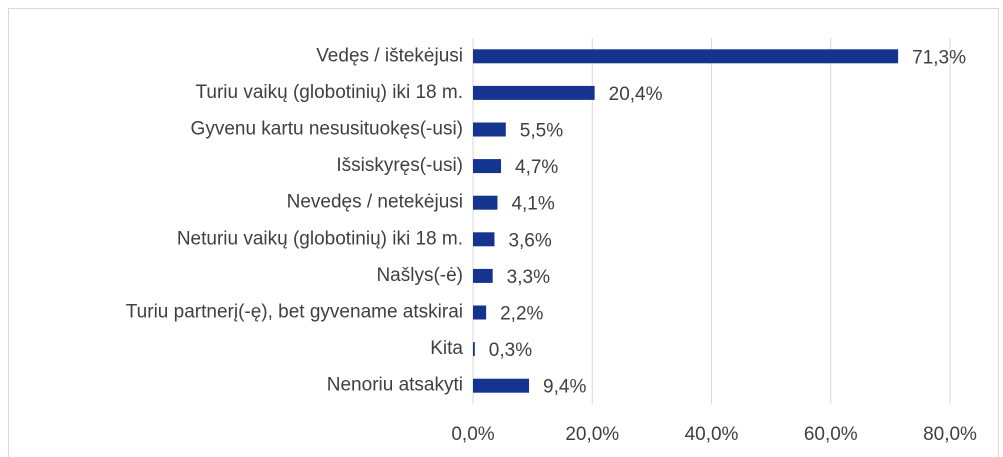  Describe the element at coordinates (528, 277) in the screenshot. I see `data-label: 3,3%` at that location.